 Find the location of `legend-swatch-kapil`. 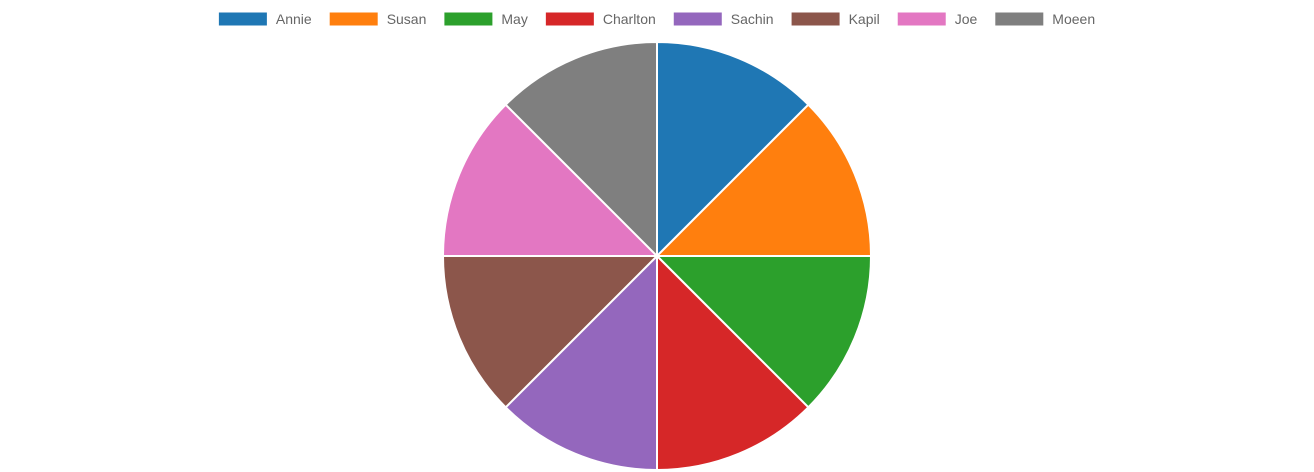

legend-swatch-kapil is located at coordinates (815, 19).